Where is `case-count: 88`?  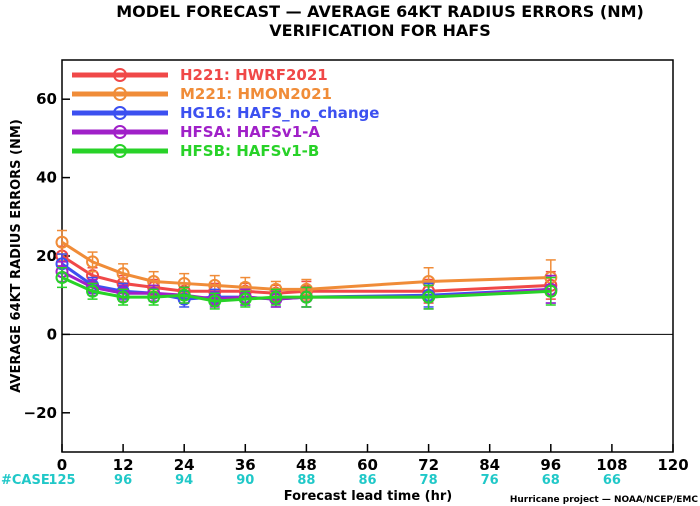 case-count: 88 is located at coordinates (306, 480).